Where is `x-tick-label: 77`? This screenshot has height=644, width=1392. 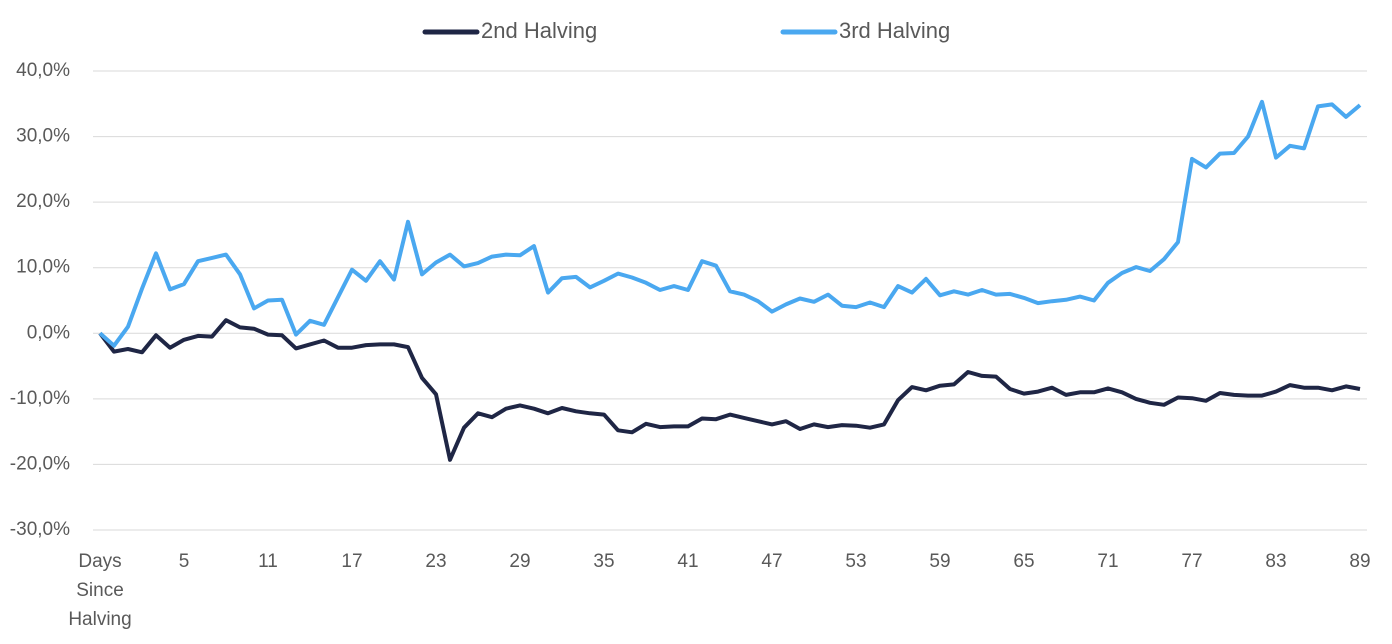
x-tick-label: 77 is located at coordinates (1192, 561).